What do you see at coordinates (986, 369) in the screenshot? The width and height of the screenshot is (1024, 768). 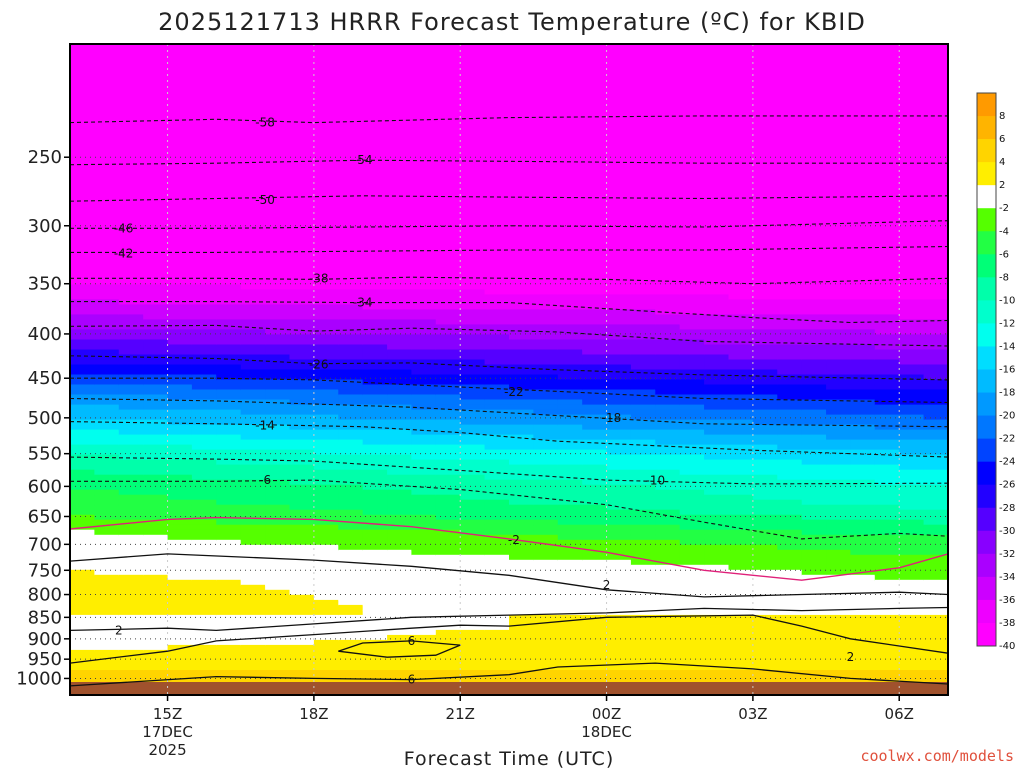 I see `colorbar-frame` at bounding box center [986, 369].